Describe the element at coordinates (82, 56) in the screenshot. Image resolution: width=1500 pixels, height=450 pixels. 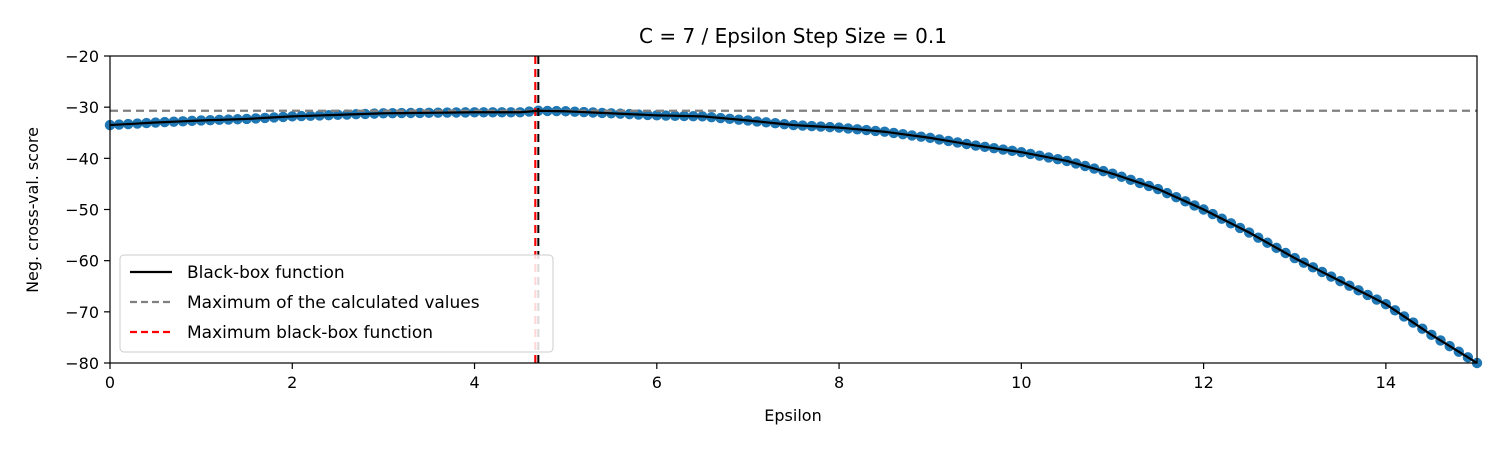
I see `y-tick-label: −20` at that location.